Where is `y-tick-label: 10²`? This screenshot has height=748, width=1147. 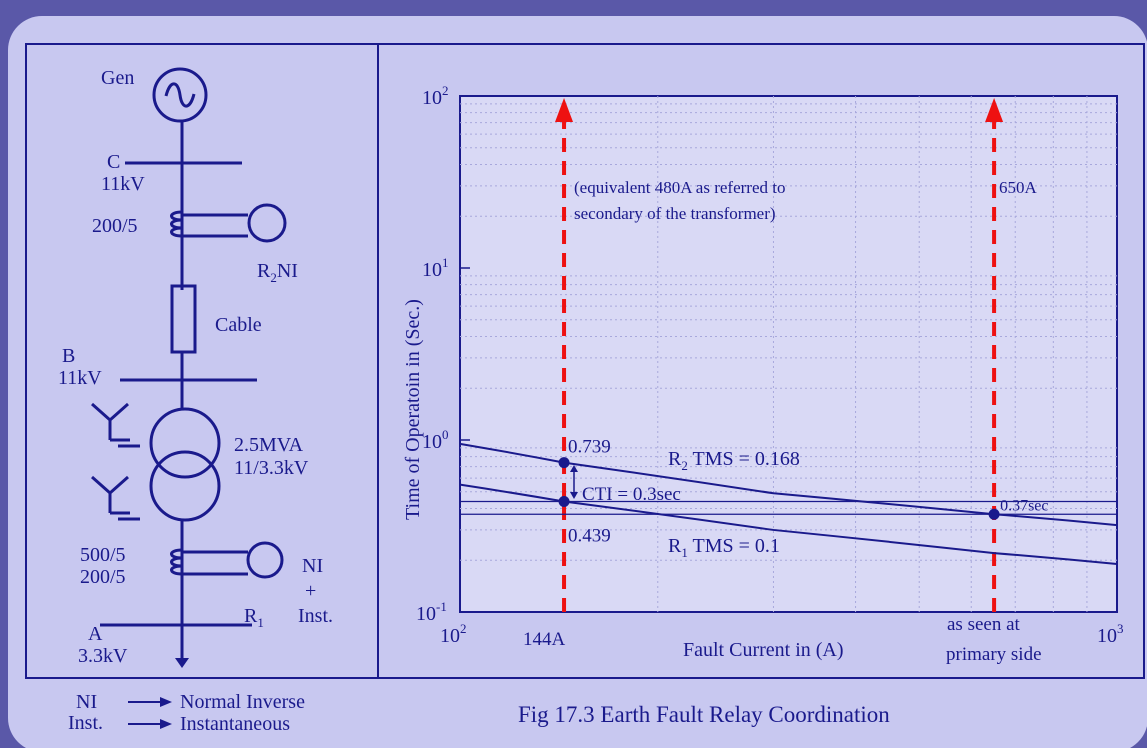 y-tick-label: 10² is located at coordinates (435, 96).